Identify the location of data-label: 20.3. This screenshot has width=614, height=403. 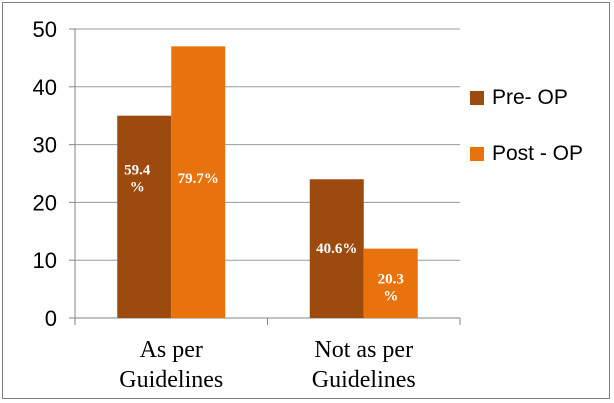
(391, 280).